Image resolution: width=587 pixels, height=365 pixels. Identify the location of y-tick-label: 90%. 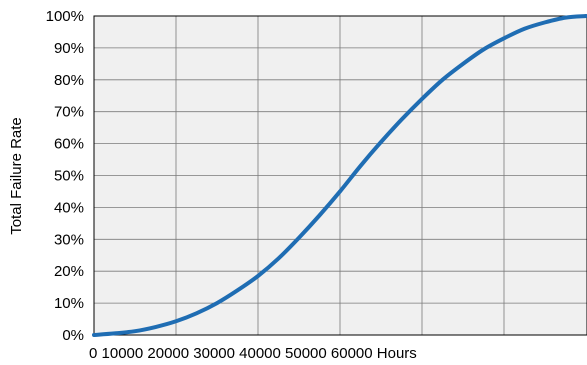
(69, 48).